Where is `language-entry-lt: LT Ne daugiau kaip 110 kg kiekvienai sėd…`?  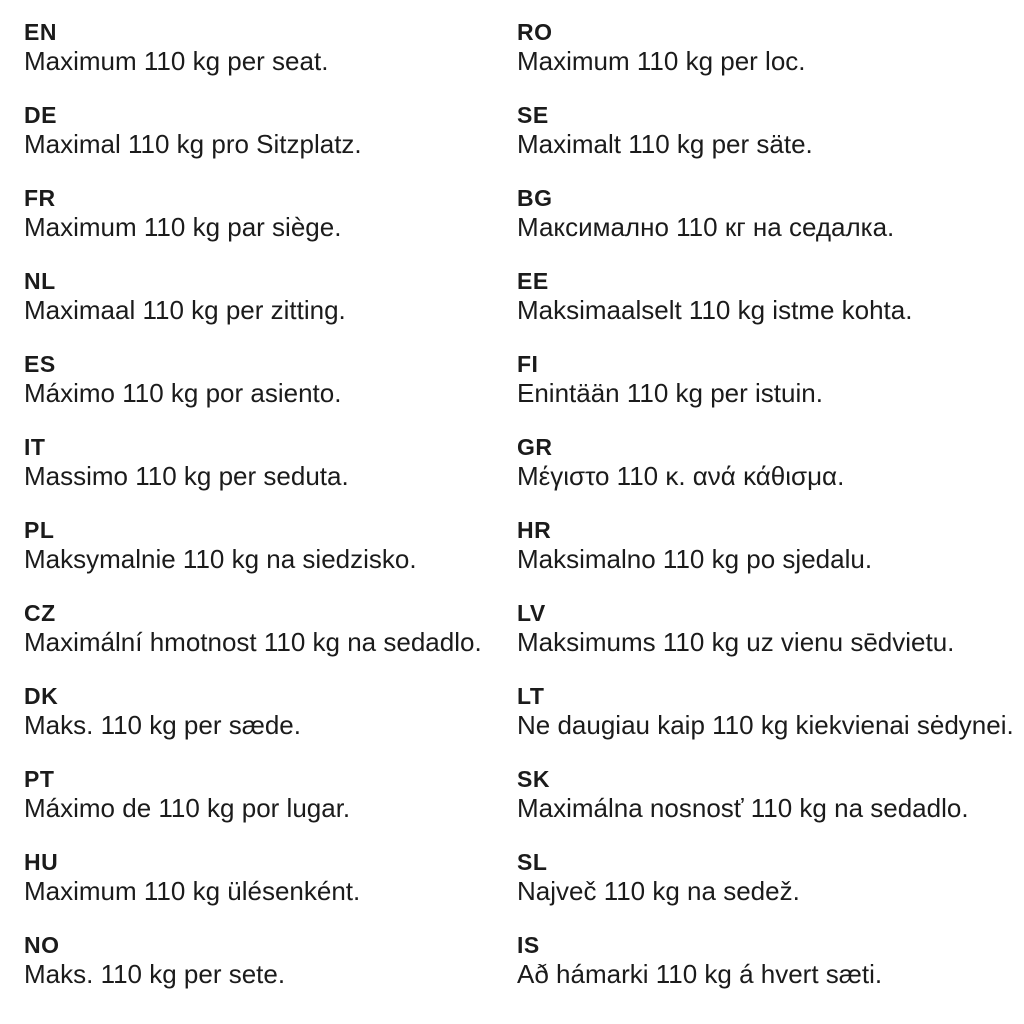 language-entry-lt: LT Ne daugiau kaip 110 kg kiekvienai sėd… is located at coordinates (770, 711).